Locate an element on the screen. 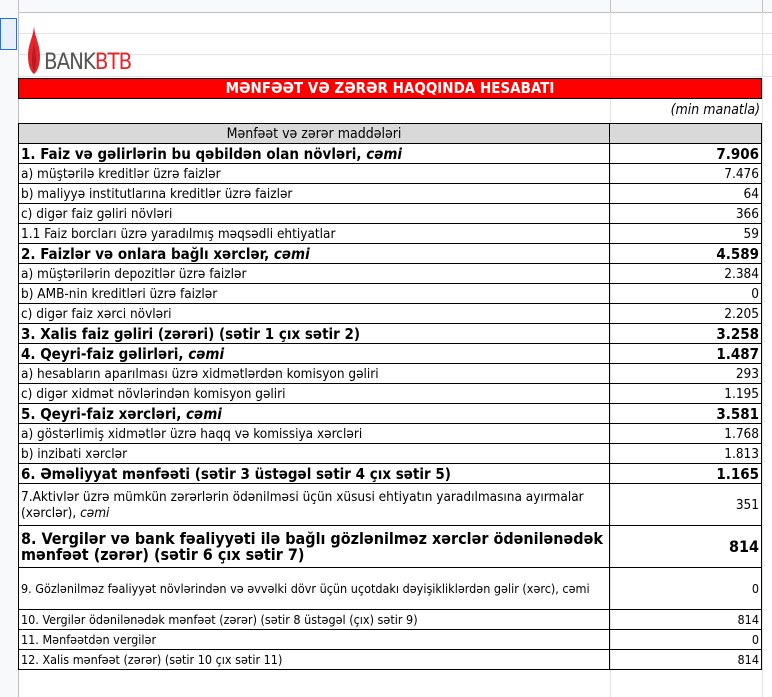 This screenshot has width=772, height=697. row-value: 7.476 is located at coordinates (685, 173).